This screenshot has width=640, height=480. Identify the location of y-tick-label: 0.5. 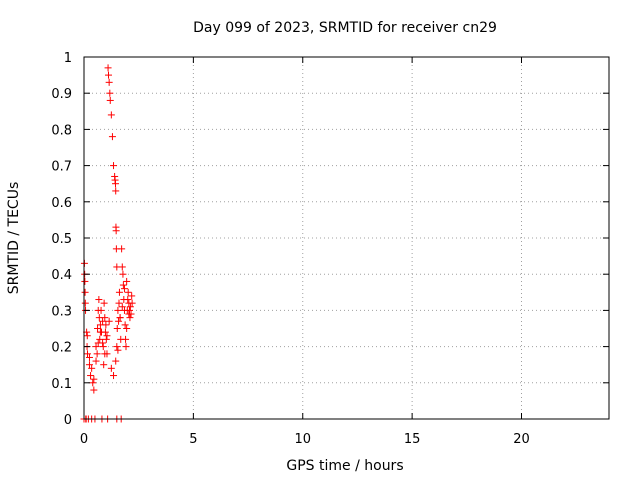
(61, 239).